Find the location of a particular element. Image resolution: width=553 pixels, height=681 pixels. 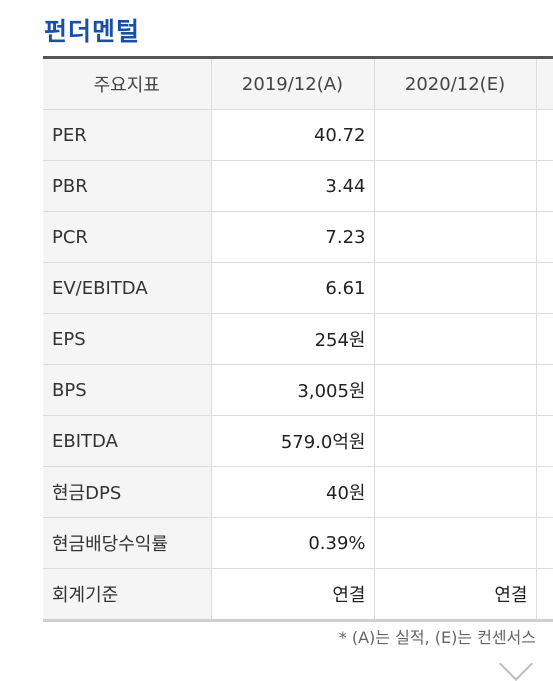

table-row: PCR 7.23 is located at coordinates (298, 237).